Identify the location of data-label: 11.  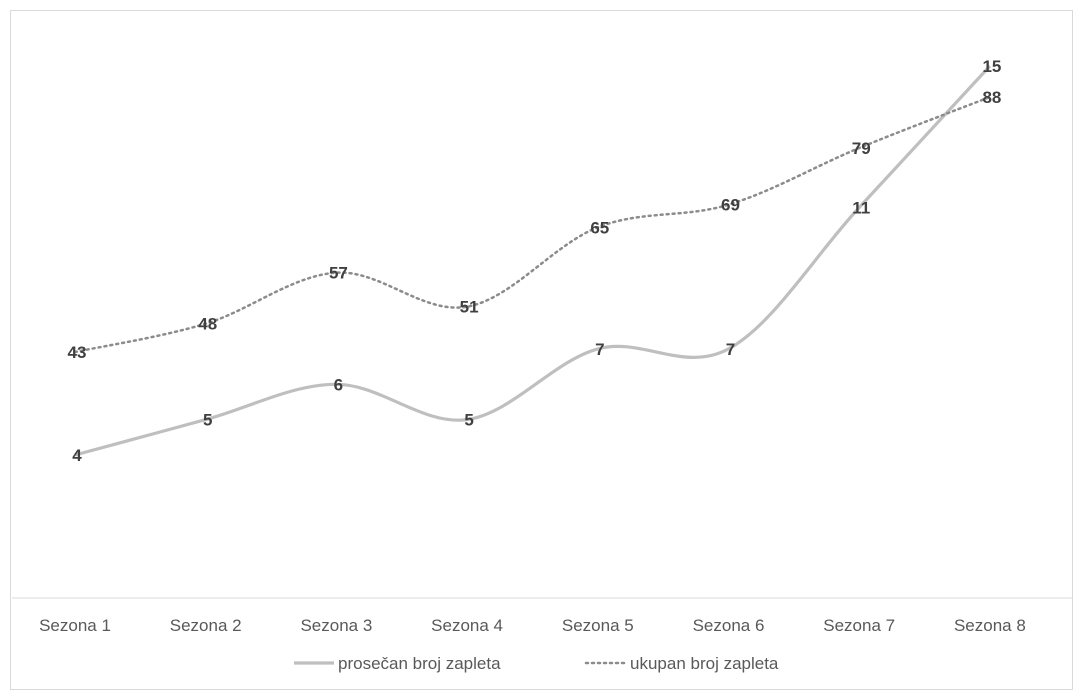
(861, 207).